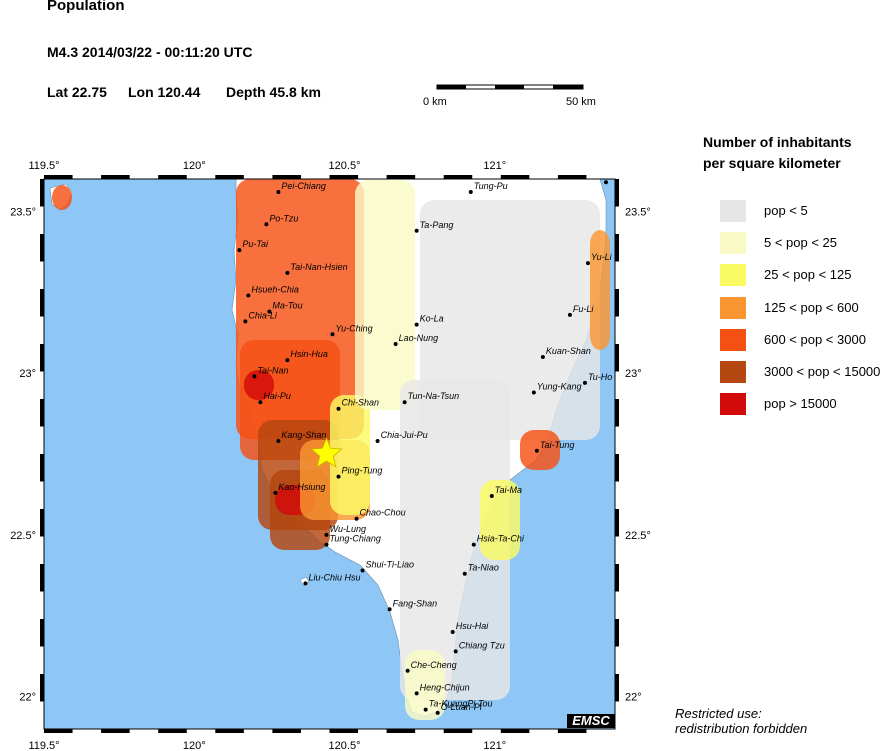  I want to click on city-label: Fu-Li, so click(584, 309).